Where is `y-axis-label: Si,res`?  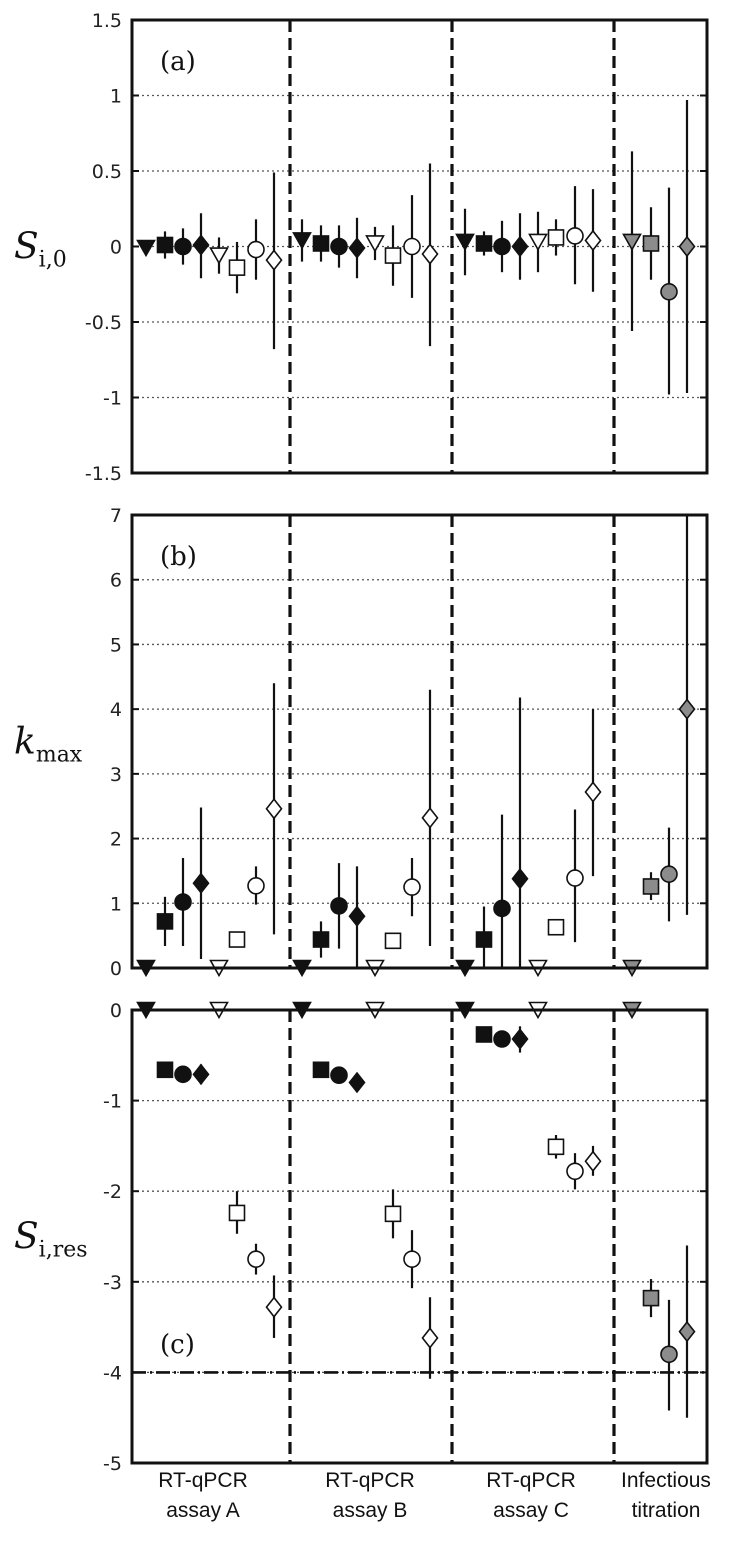
y-axis-label: Si,res is located at coordinates (51, 1240).